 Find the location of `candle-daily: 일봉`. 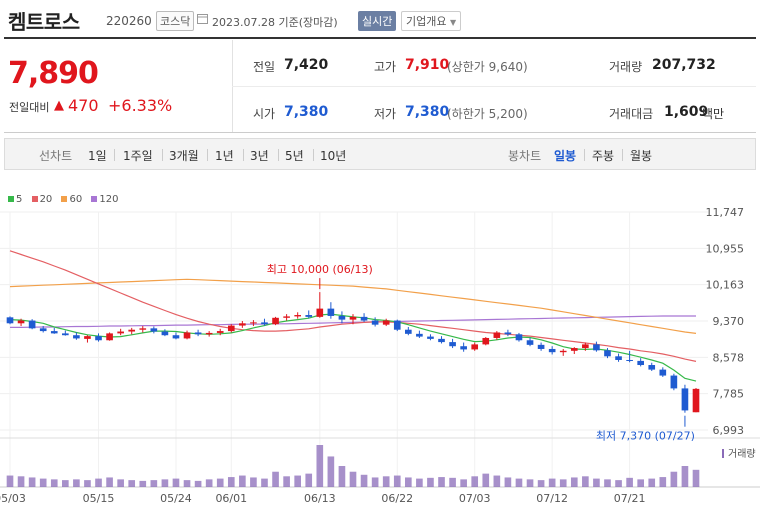

candle-daily: 일봉 is located at coordinates (565, 156).